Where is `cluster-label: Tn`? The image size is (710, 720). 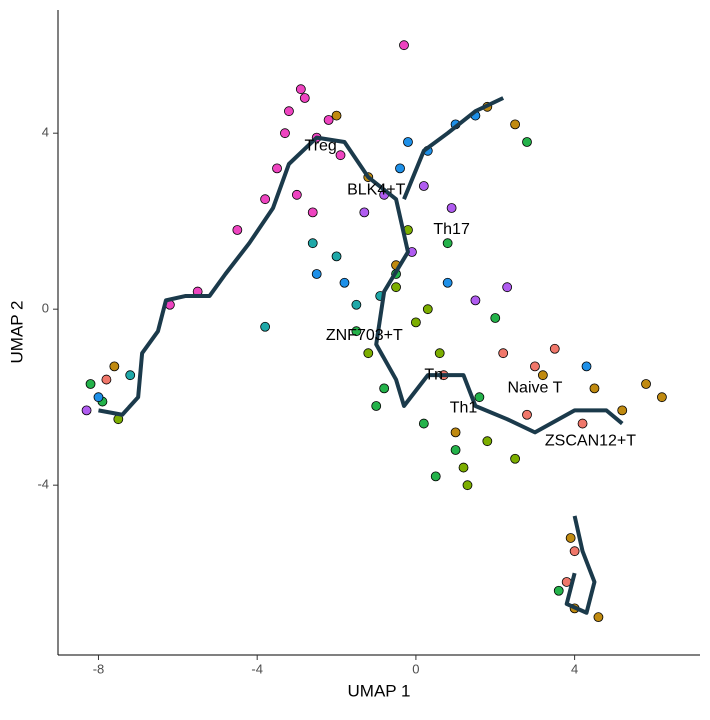 cluster-label: Tn is located at coordinates (433, 374).